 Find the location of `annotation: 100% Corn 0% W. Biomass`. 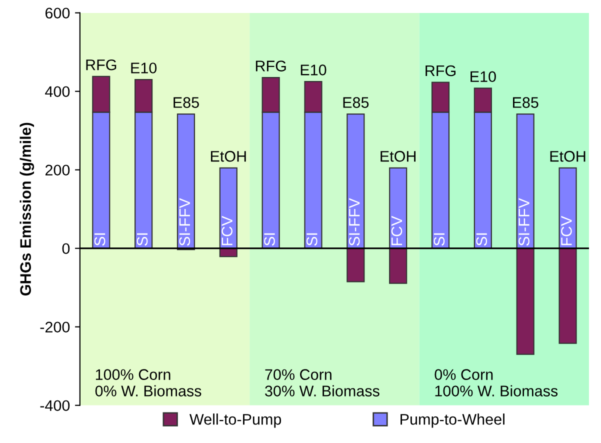

annotation: 100% Corn 0% W. Biomass is located at coordinates (148, 382).